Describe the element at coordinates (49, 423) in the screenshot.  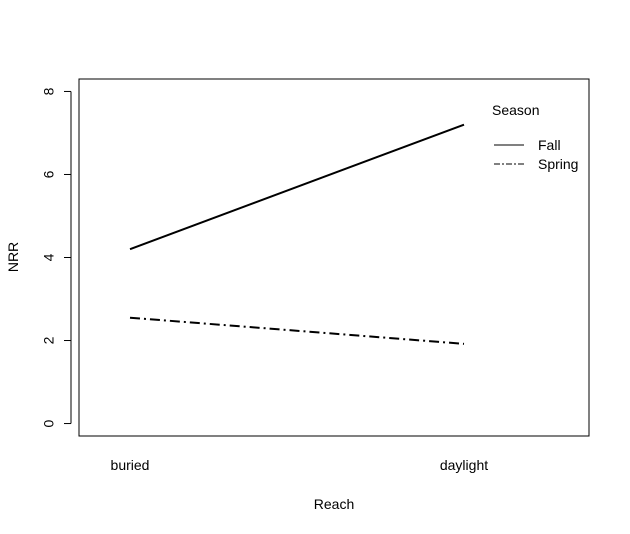
I see `y-tick-label: 0` at that location.